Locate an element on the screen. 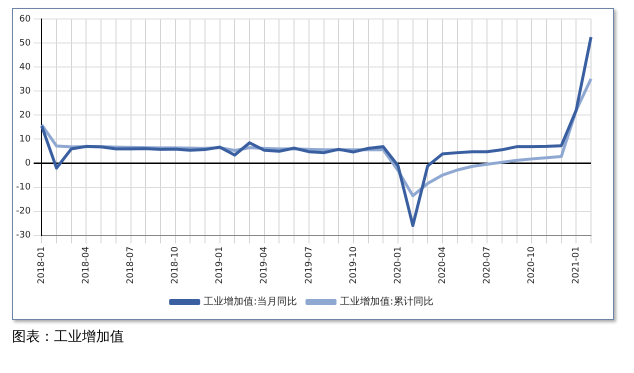  y-tick-label: -10 is located at coordinates (23, 187).